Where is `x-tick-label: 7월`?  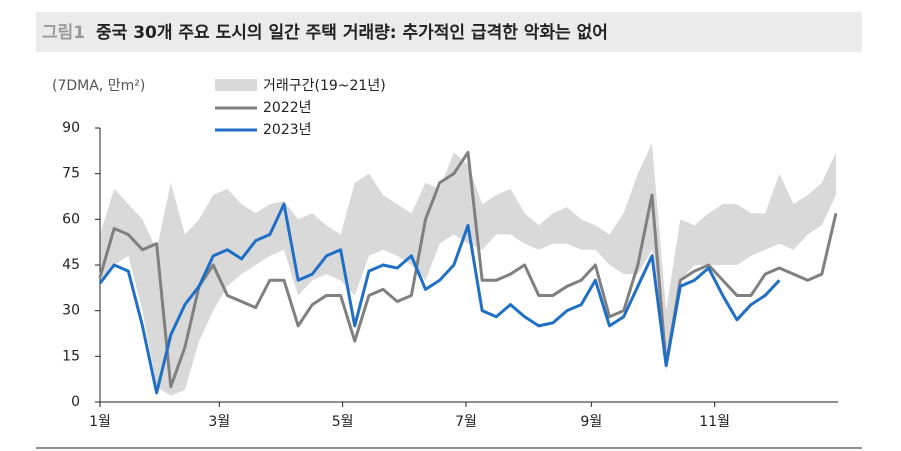
x-tick-label: 7월 is located at coordinates (466, 422).